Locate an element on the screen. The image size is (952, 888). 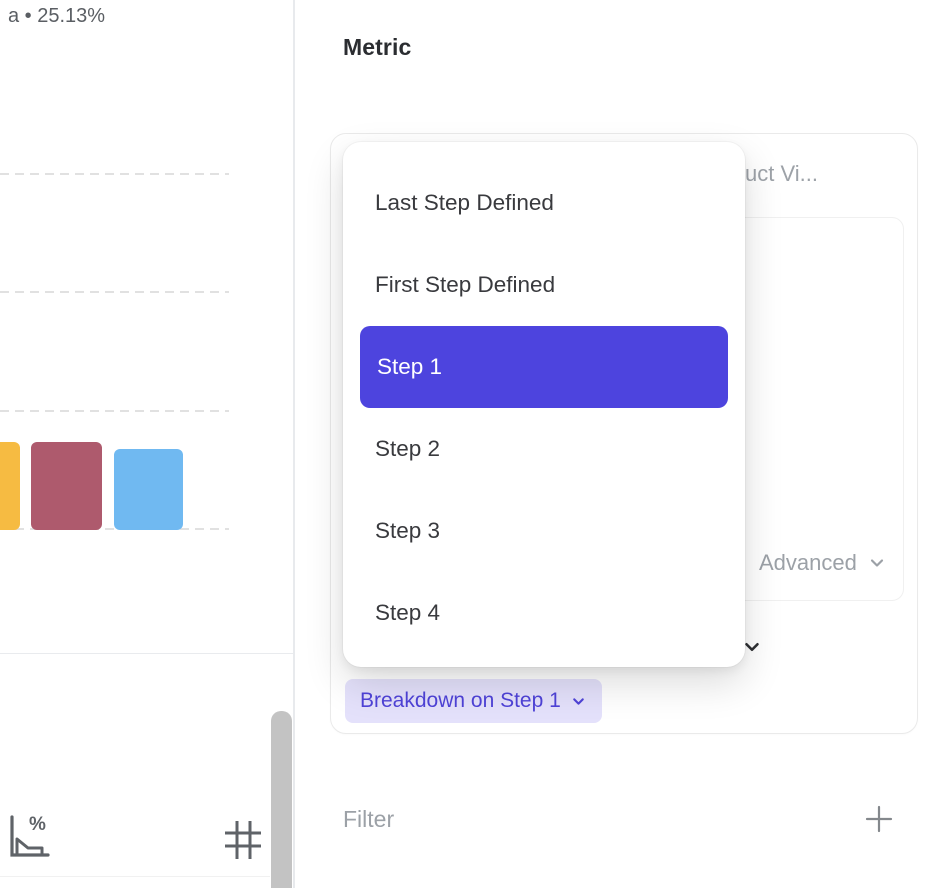
scrollbar-thumb is located at coordinates (281, 799).